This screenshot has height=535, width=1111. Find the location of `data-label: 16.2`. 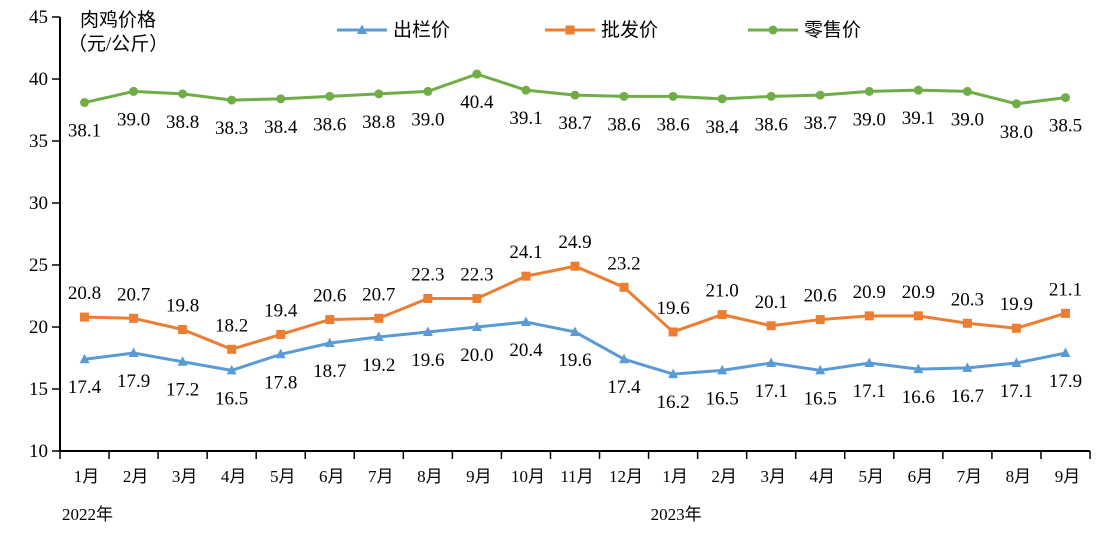

data-label: 16.2 is located at coordinates (672, 402).